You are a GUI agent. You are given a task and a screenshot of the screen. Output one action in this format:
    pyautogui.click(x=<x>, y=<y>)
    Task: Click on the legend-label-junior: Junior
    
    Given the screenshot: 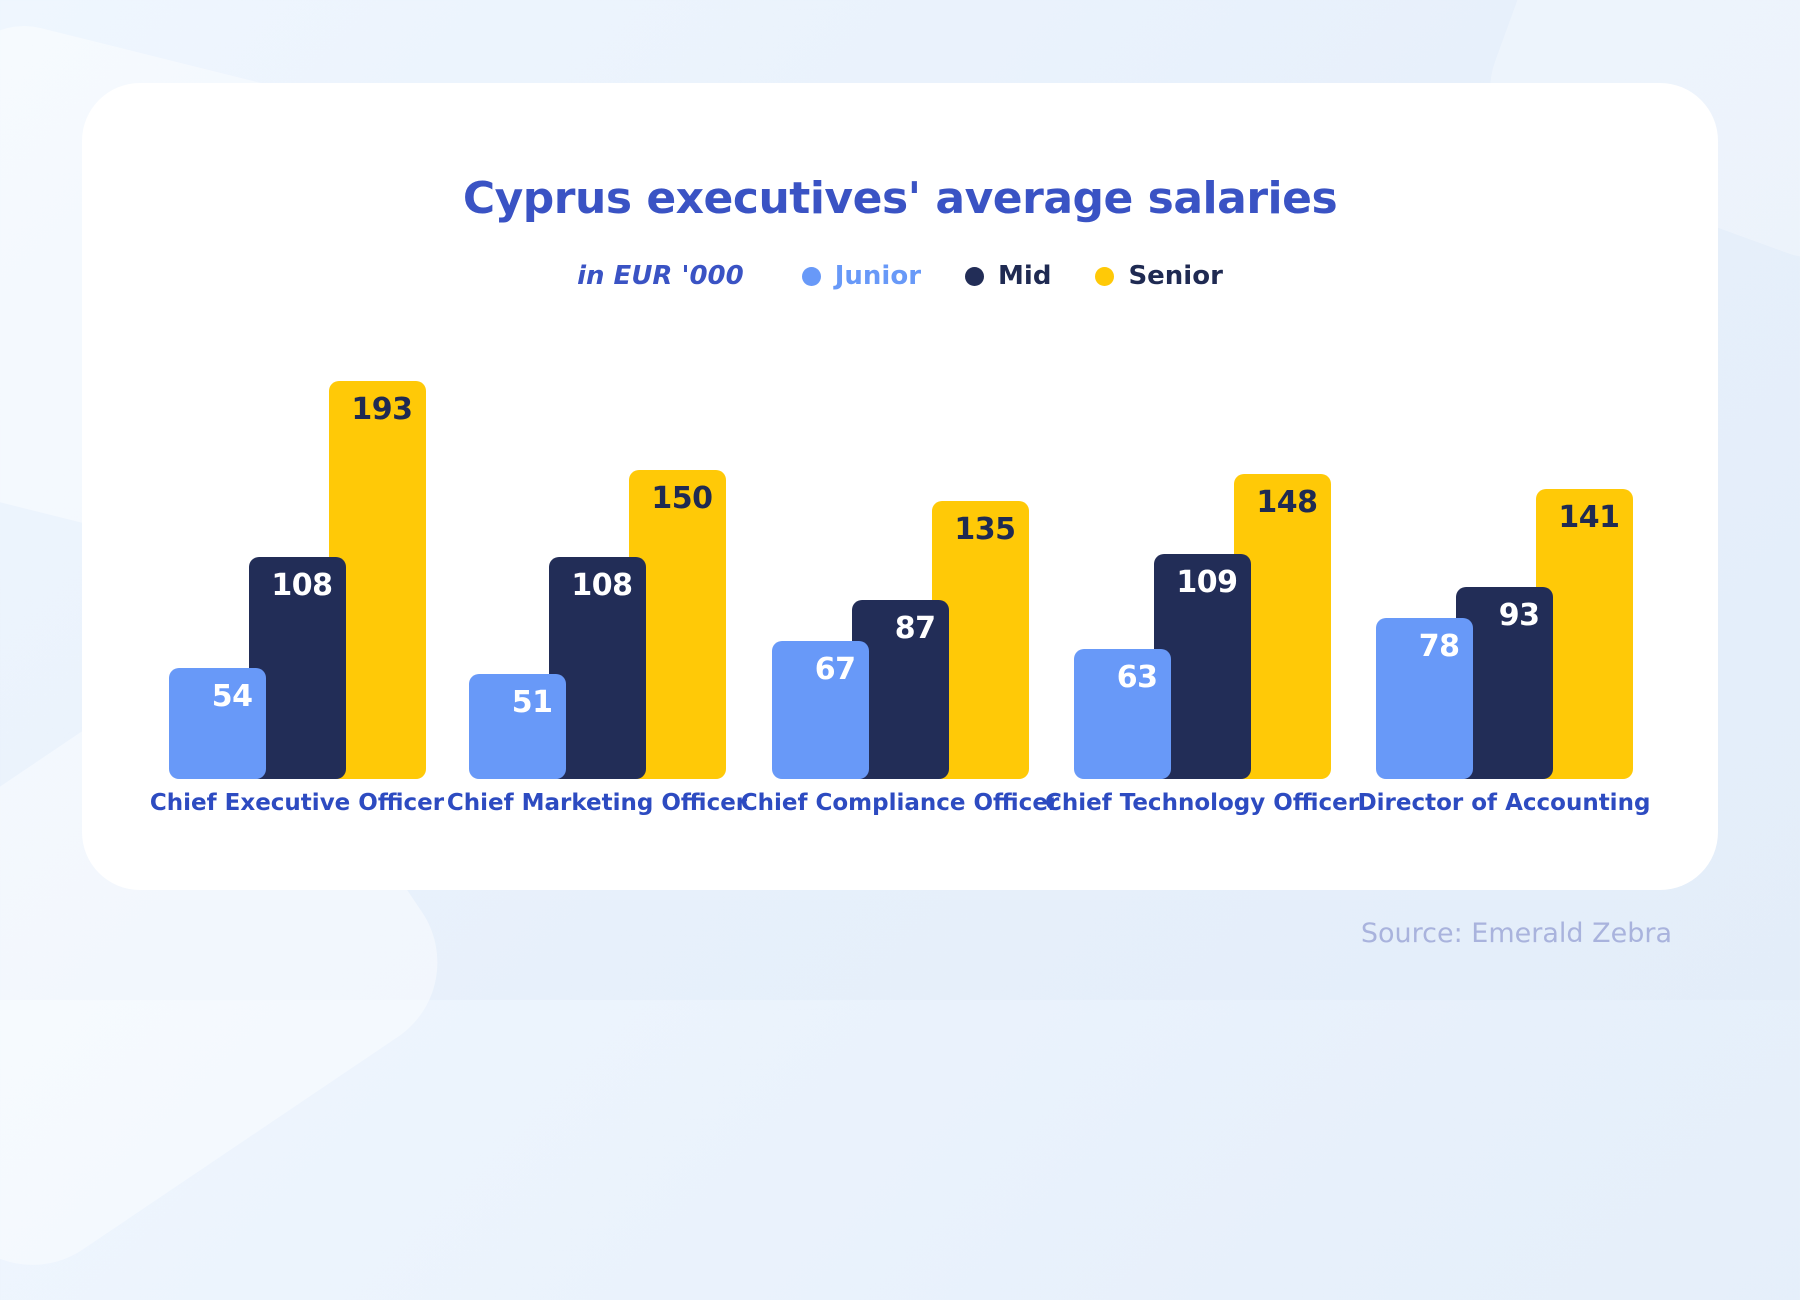 What is the action you would take?
    pyautogui.click(x=878, y=276)
    